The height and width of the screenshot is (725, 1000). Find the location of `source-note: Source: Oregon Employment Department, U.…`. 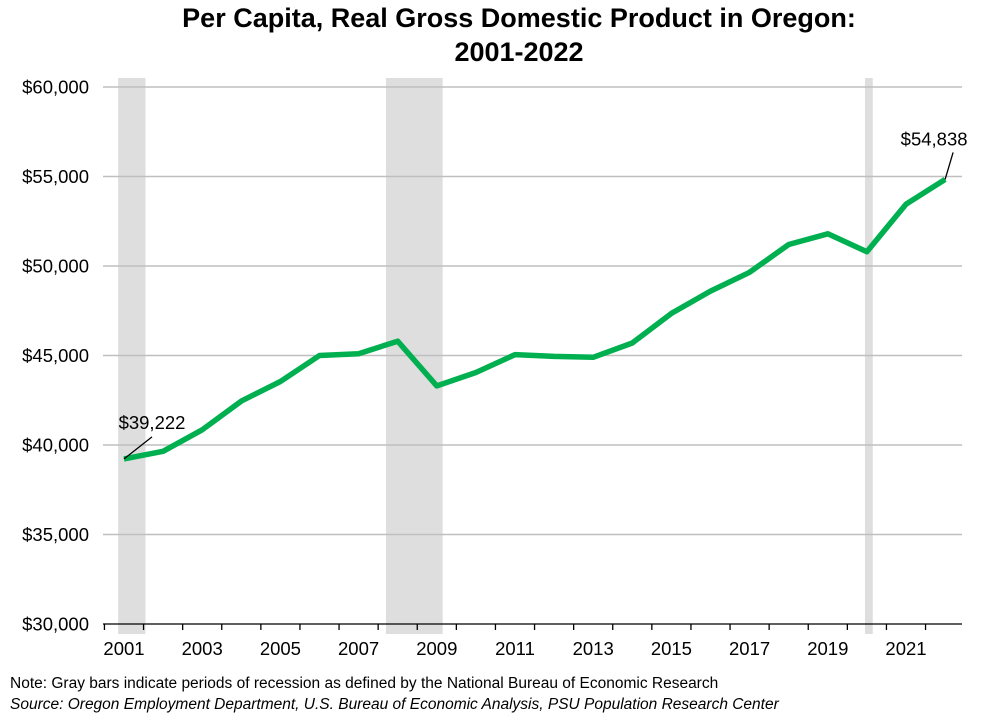

source-note: Source: Oregon Employment Department, U.… is located at coordinates (394, 704).